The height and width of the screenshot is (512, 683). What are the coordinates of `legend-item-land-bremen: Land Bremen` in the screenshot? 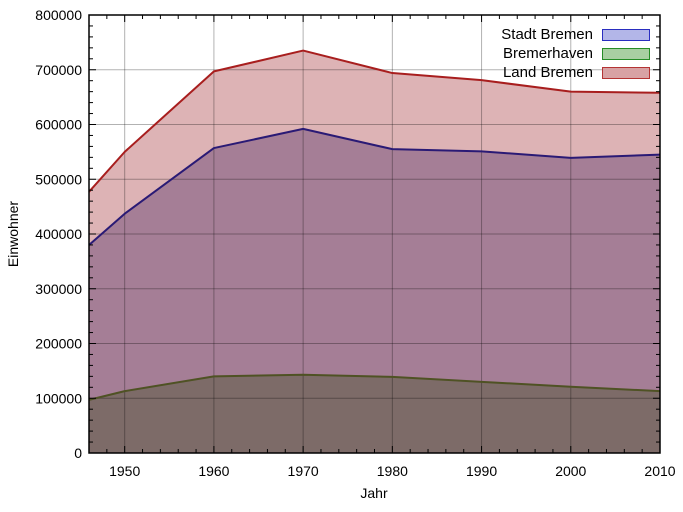 It's located at (575, 72).